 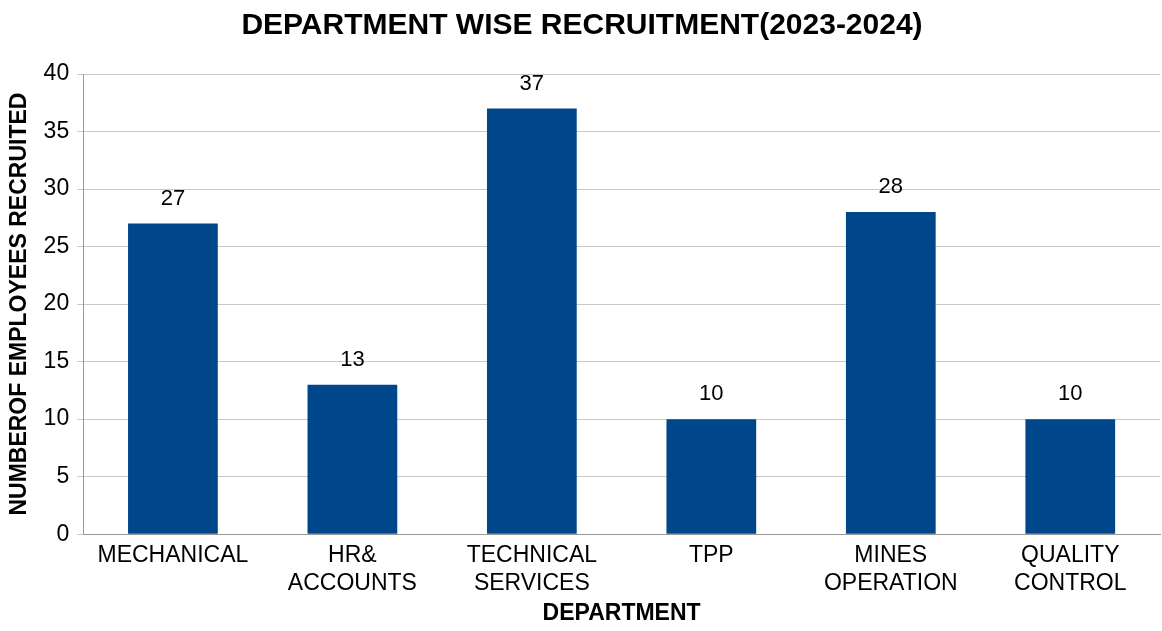 I want to click on x-tick-label: HR& ACCOUNTS, so click(x=352, y=568).